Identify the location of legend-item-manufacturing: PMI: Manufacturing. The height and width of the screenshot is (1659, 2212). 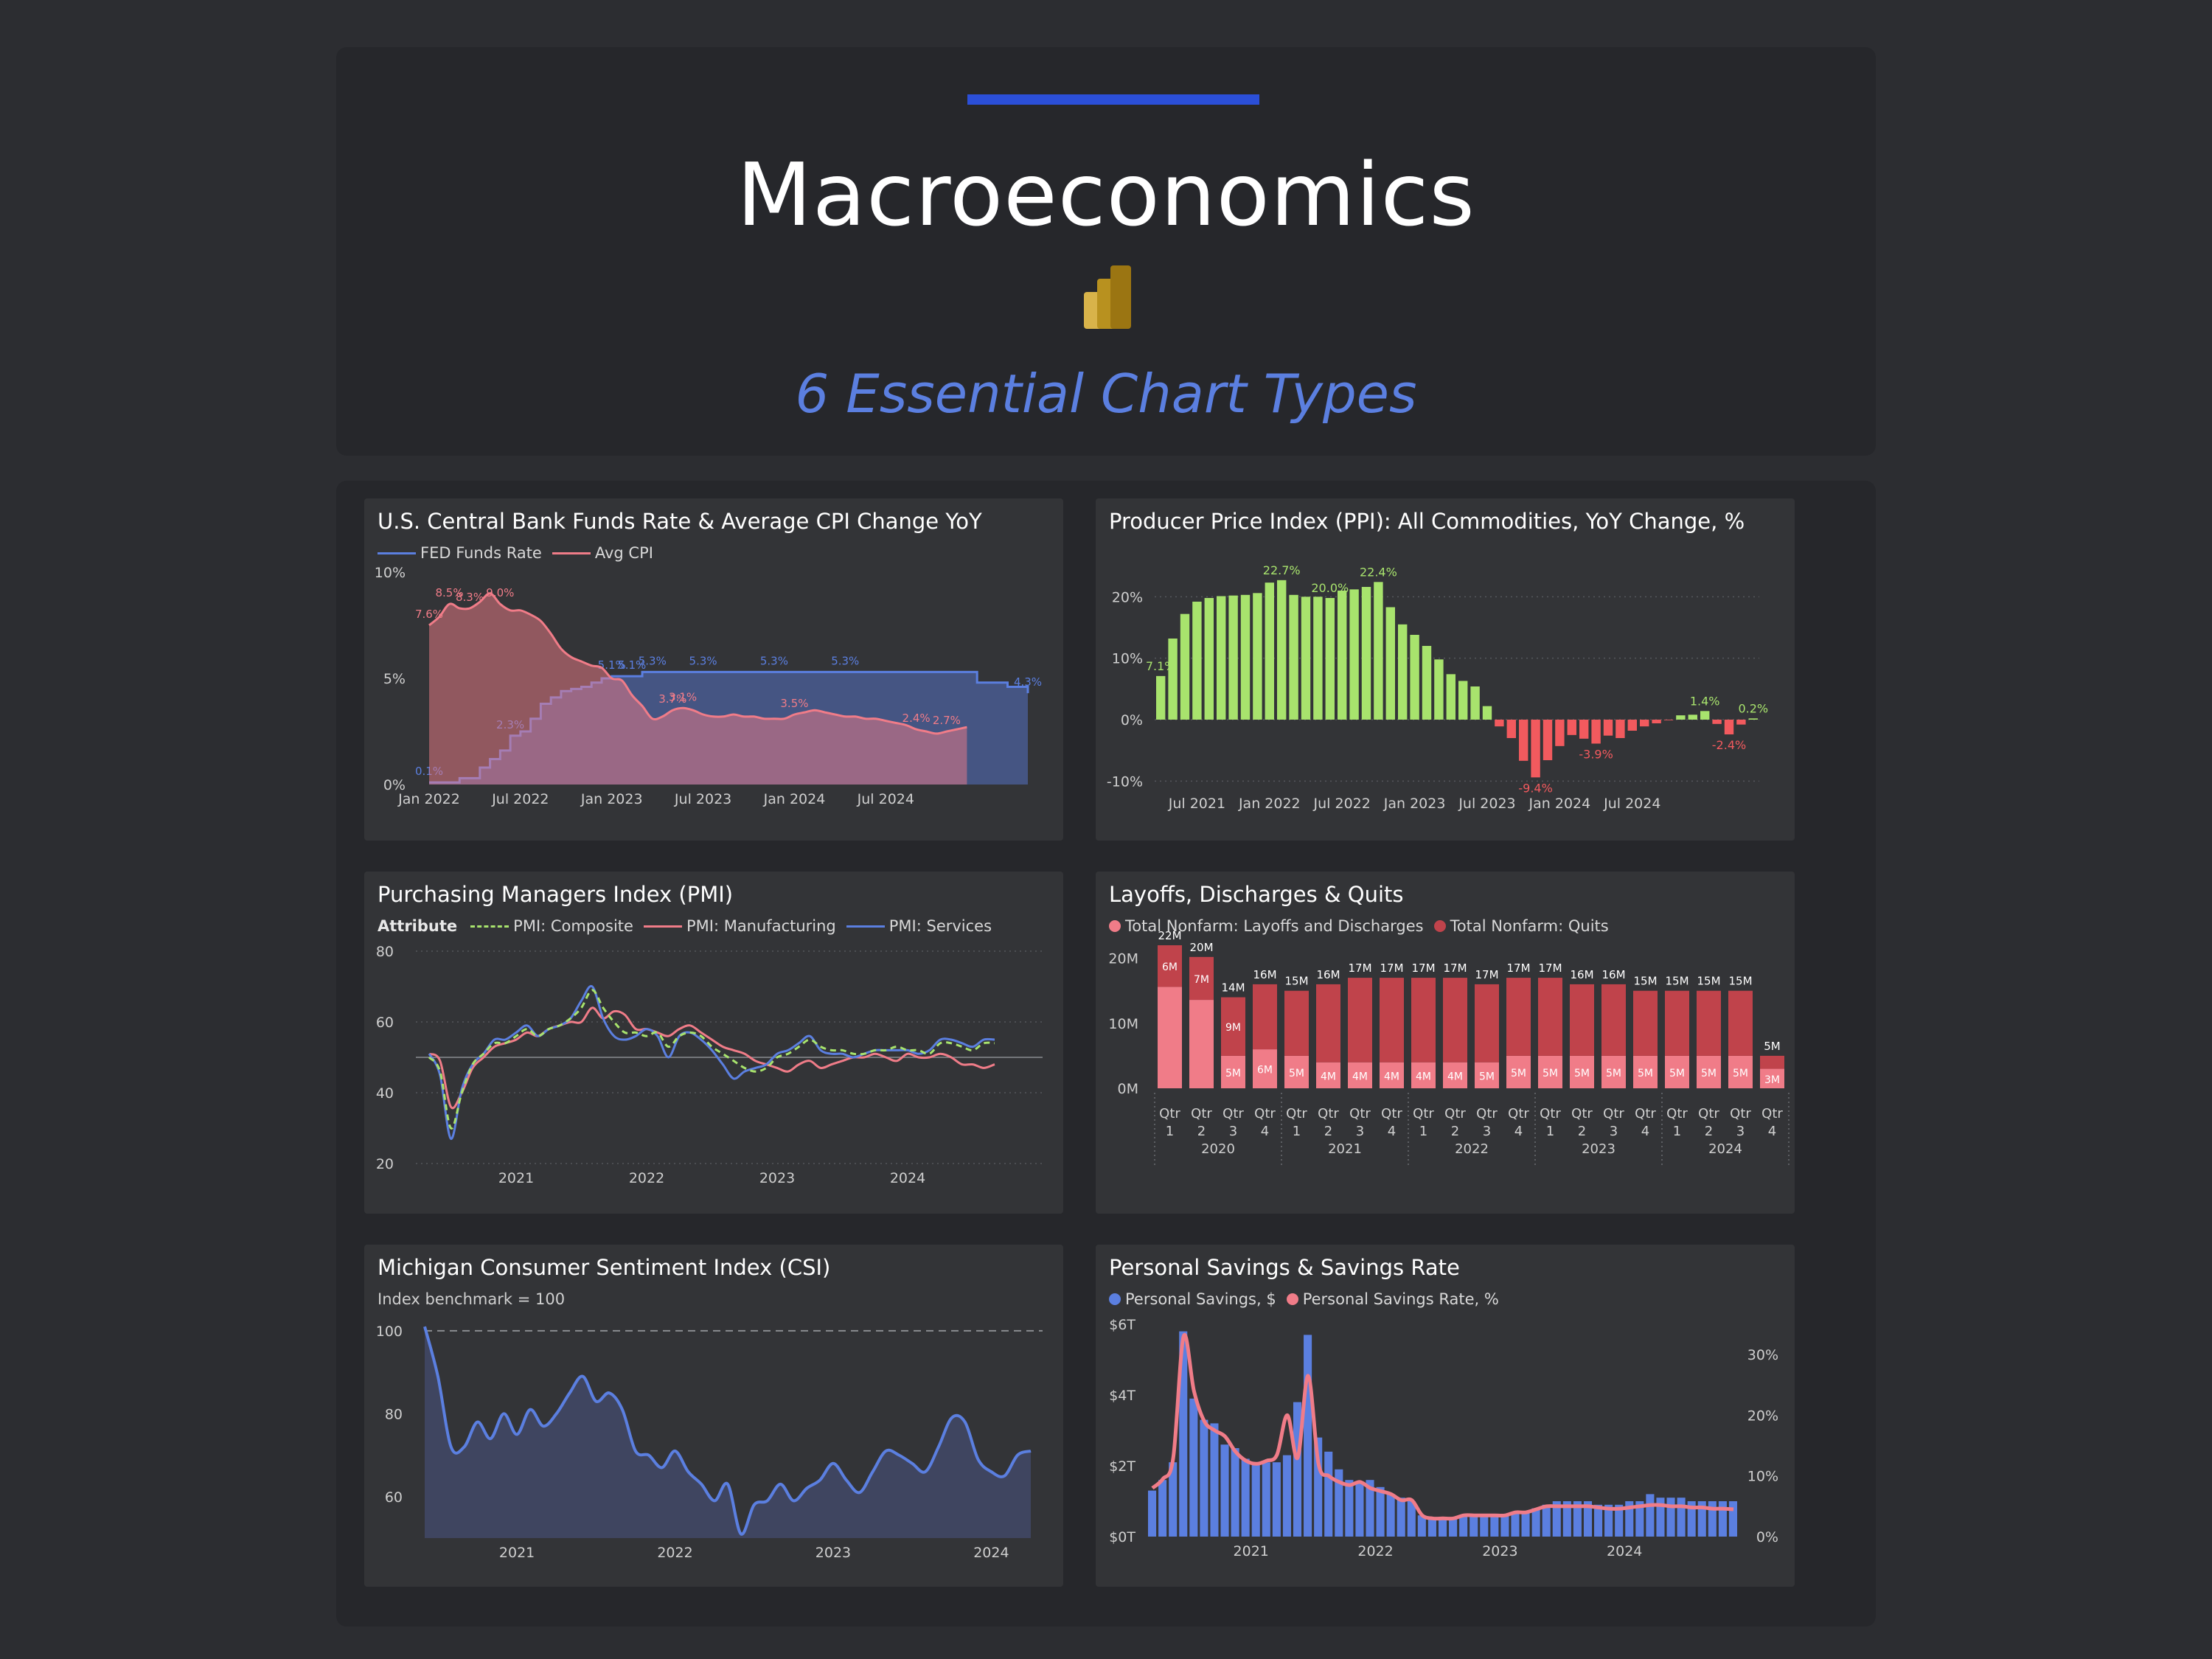
(739, 926).